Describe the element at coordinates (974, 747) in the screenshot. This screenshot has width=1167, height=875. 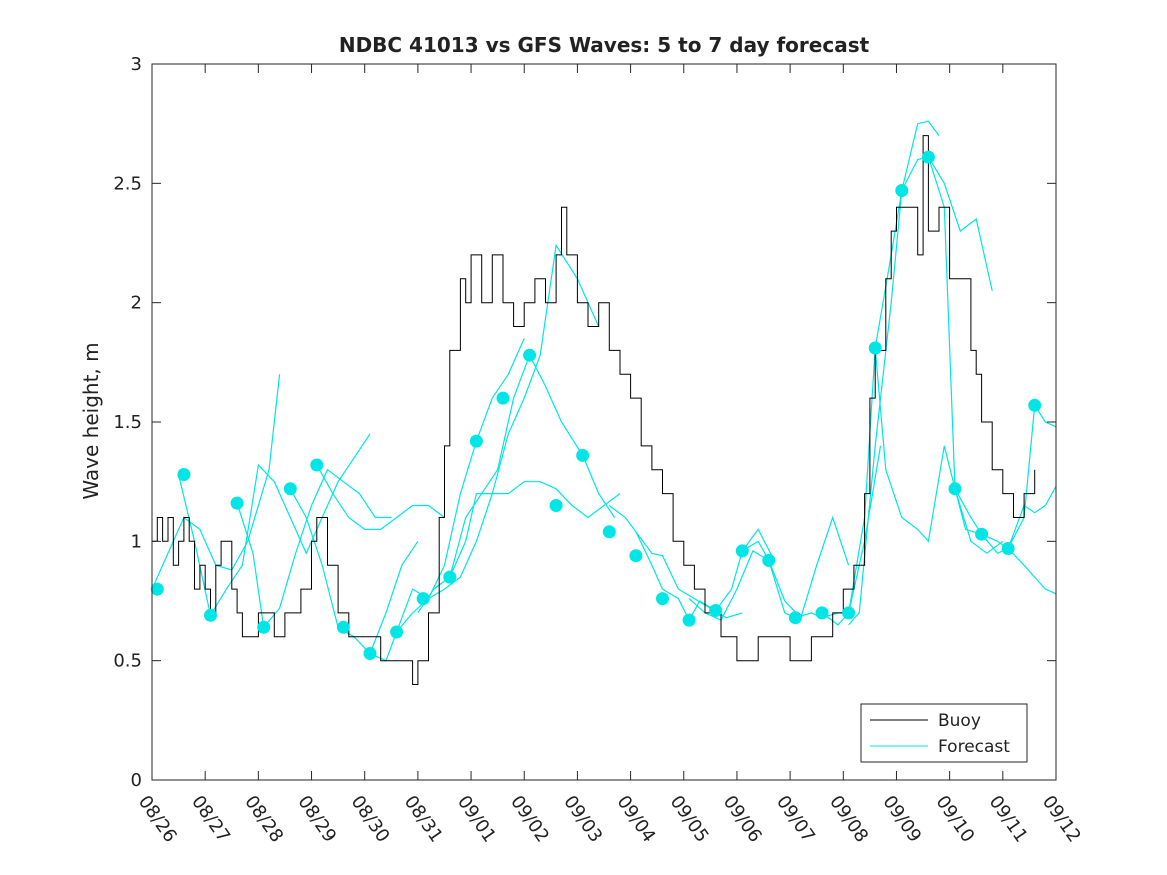
I see `legend-forecast-label: Forecast` at that location.